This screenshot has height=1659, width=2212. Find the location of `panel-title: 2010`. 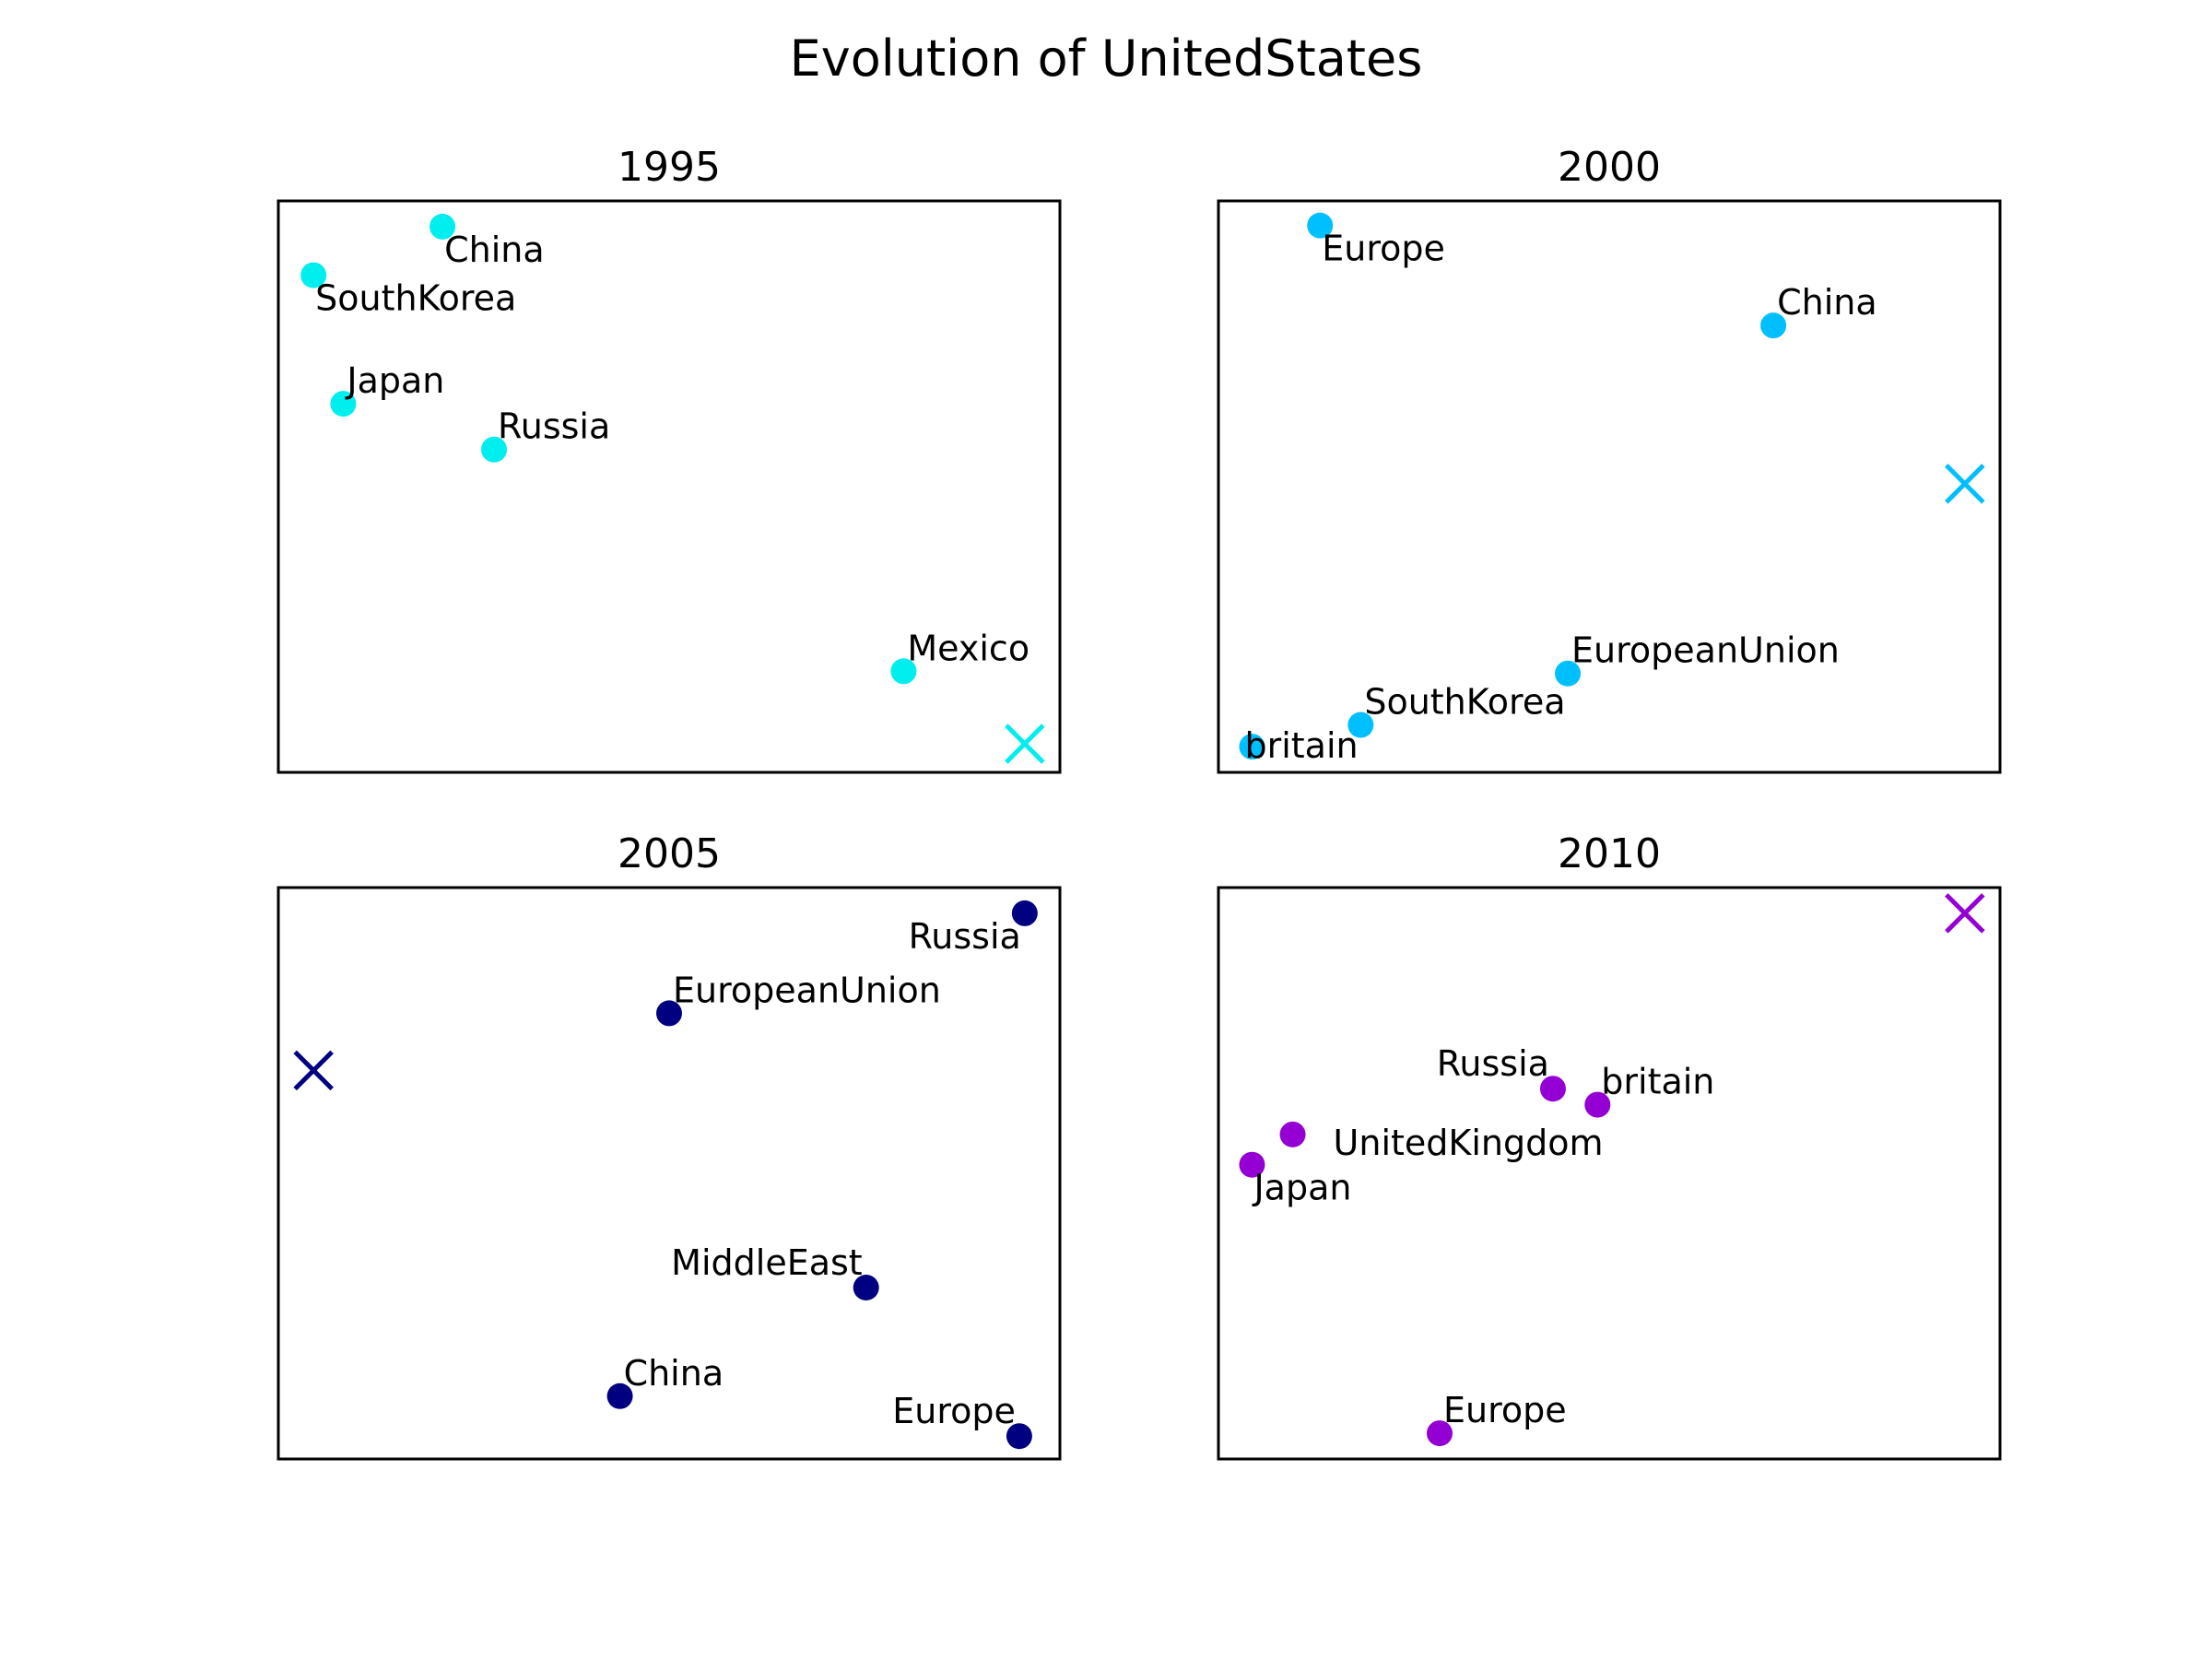

panel-title: 2010 is located at coordinates (1609, 853).